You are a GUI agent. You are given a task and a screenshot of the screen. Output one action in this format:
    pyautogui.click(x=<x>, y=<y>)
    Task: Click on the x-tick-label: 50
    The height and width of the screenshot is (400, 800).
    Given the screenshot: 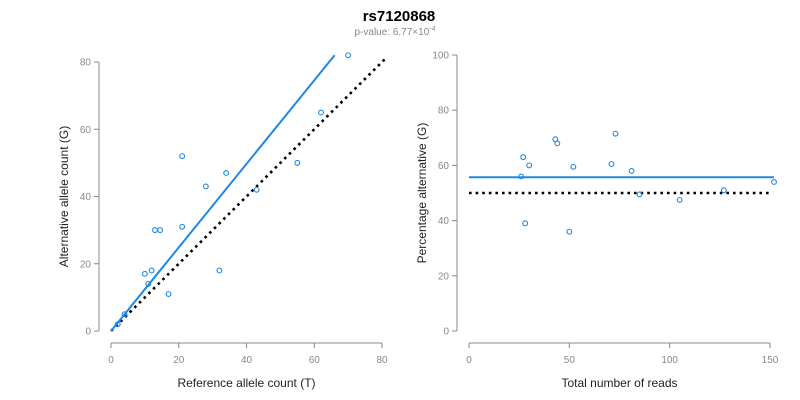 What is the action you would take?
    pyautogui.click(x=570, y=360)
    